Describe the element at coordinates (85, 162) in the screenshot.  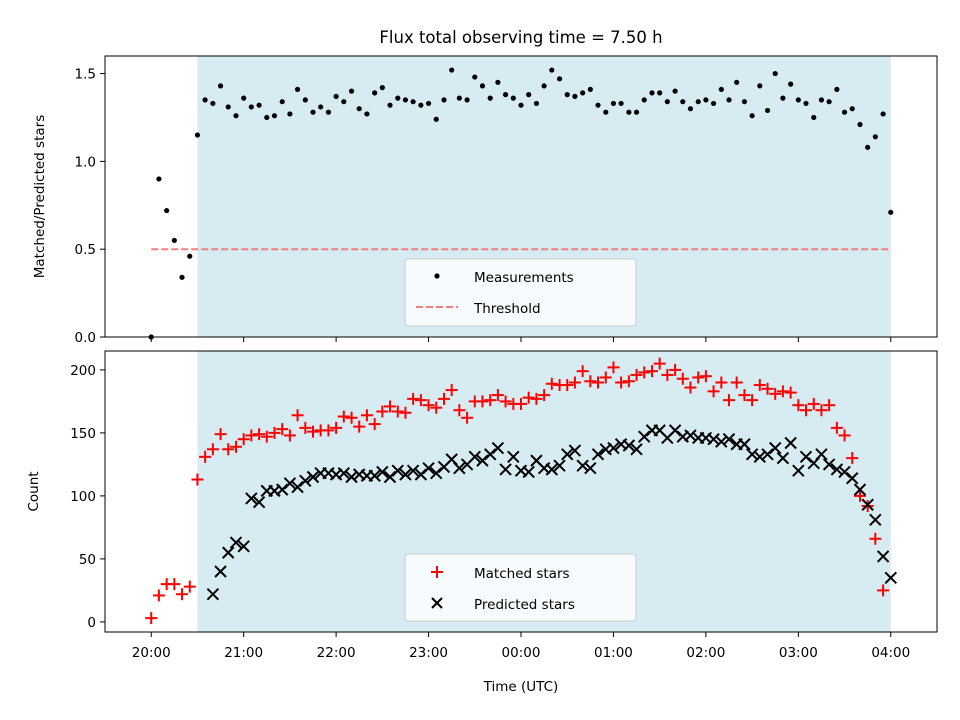
I see `top-y-tick-label: 1.0` at that location.